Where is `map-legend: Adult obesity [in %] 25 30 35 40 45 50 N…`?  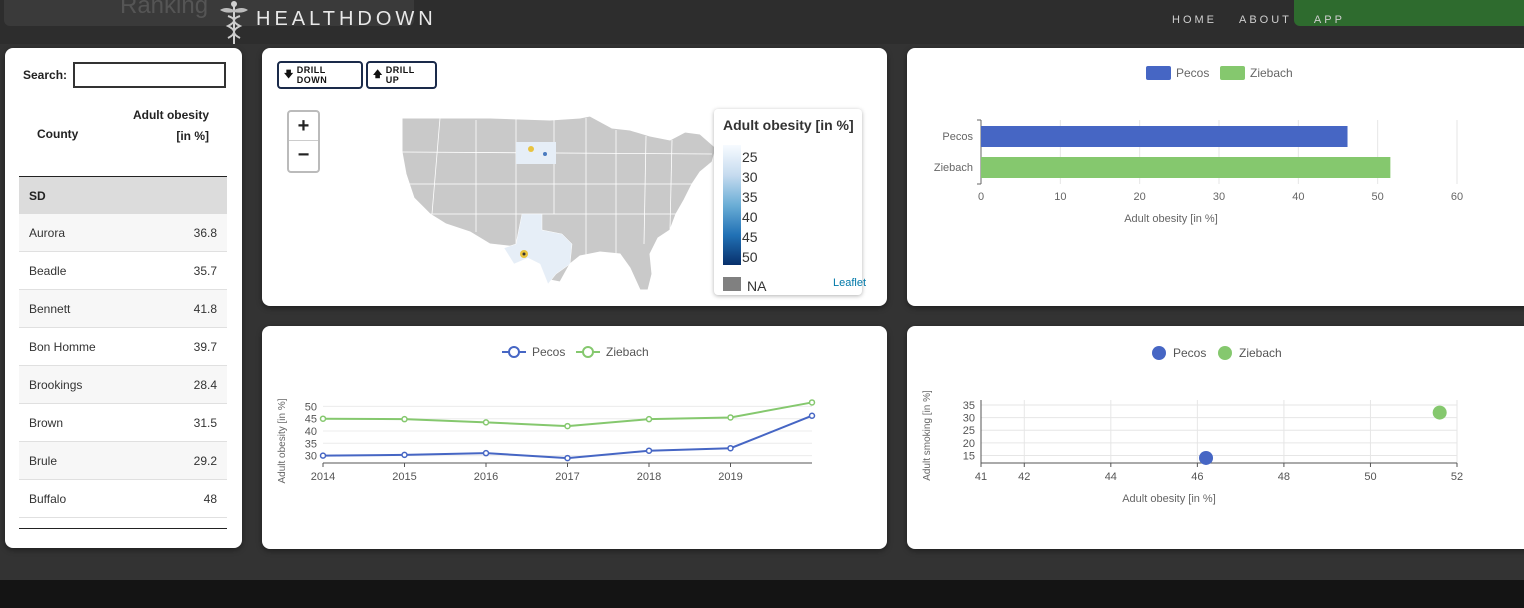 map-legend: Adult obesity [in %] 25 30 35 40 45 50 N… is located at coordinates (788, 202).